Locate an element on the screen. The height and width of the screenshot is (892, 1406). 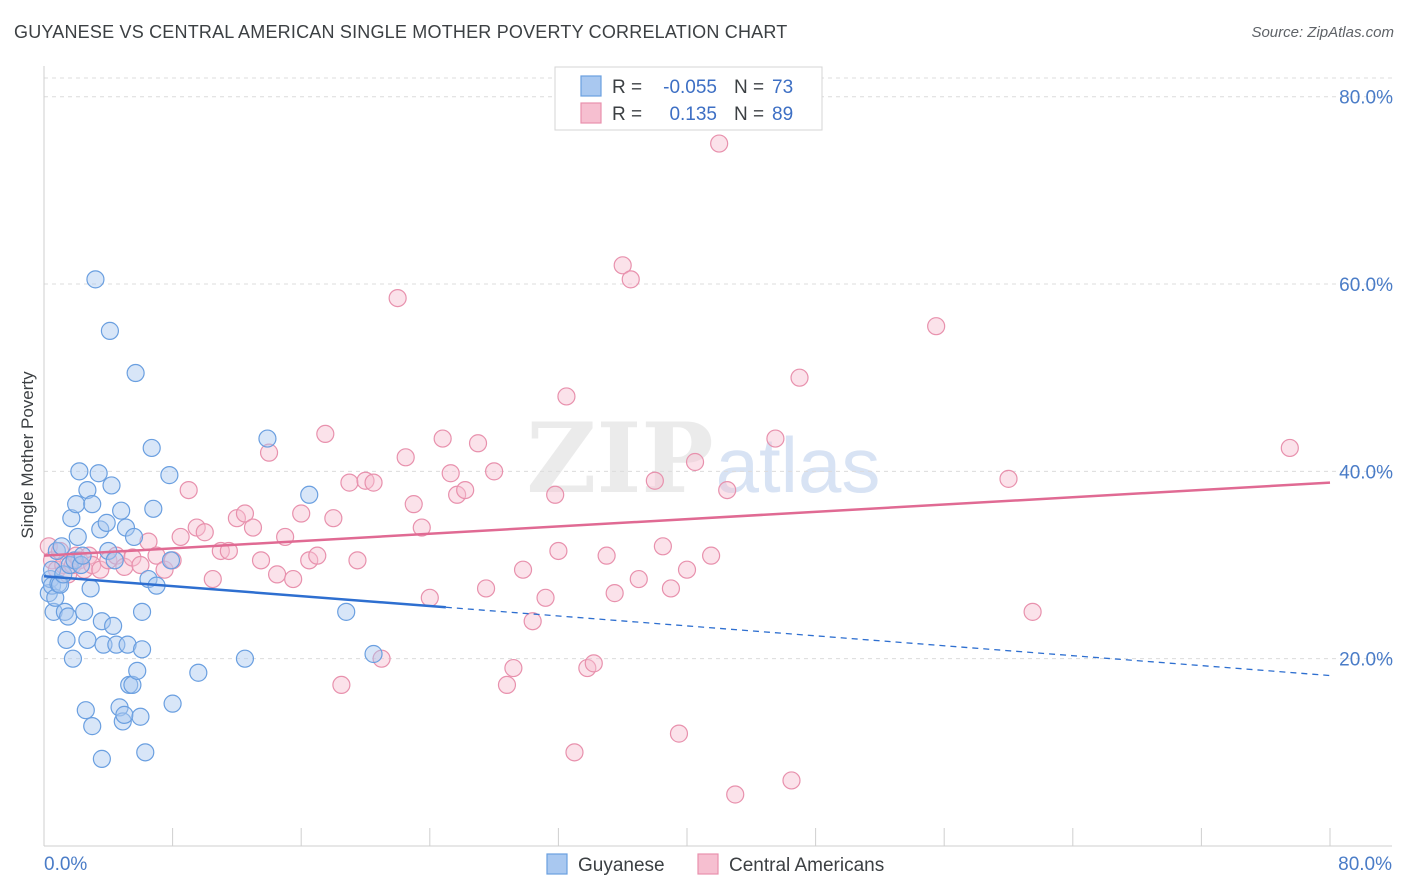
watermark-zip: ZIP is located at coordinates (619, 458).